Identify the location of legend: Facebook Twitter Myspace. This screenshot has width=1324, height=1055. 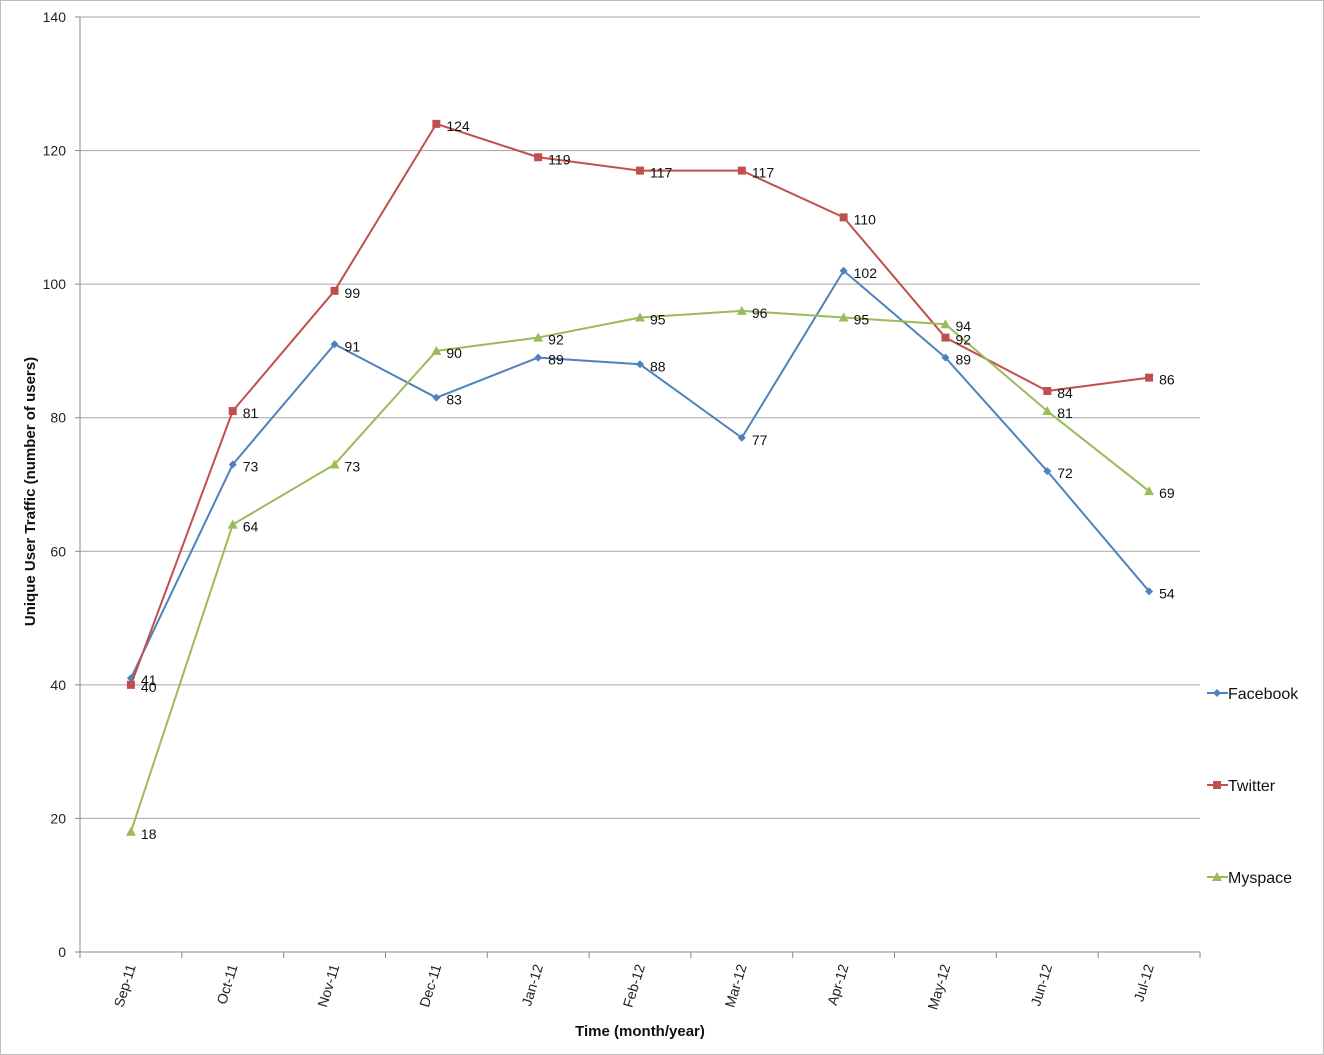
(1253, 786).